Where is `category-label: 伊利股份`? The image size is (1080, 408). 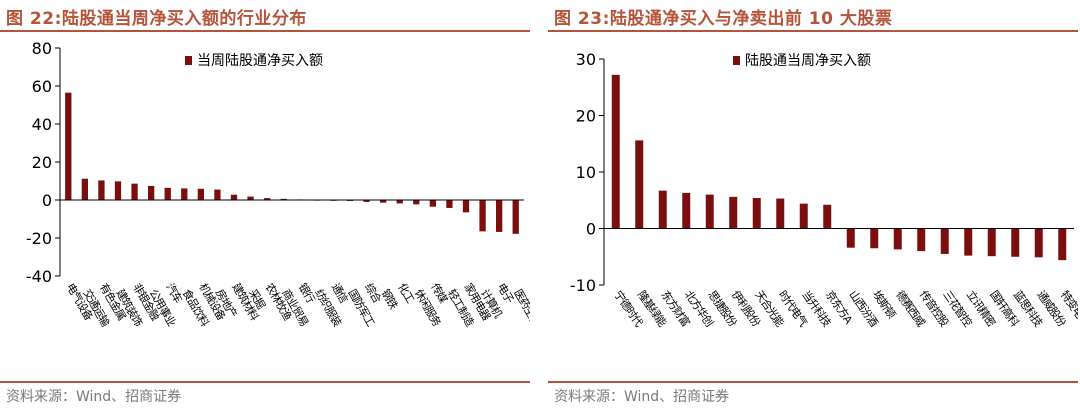
category-label: 伊利股份 is located at coordinates (746, 308).